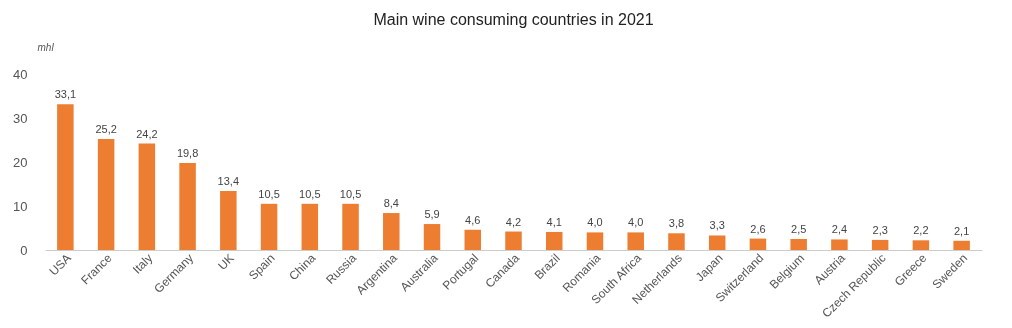 This screenshot has height=328, width=1012. What do you see at coordinates (60, 265) in the screenshot?
I see `x-tick-label: USA` at bounding box center [60, 265].